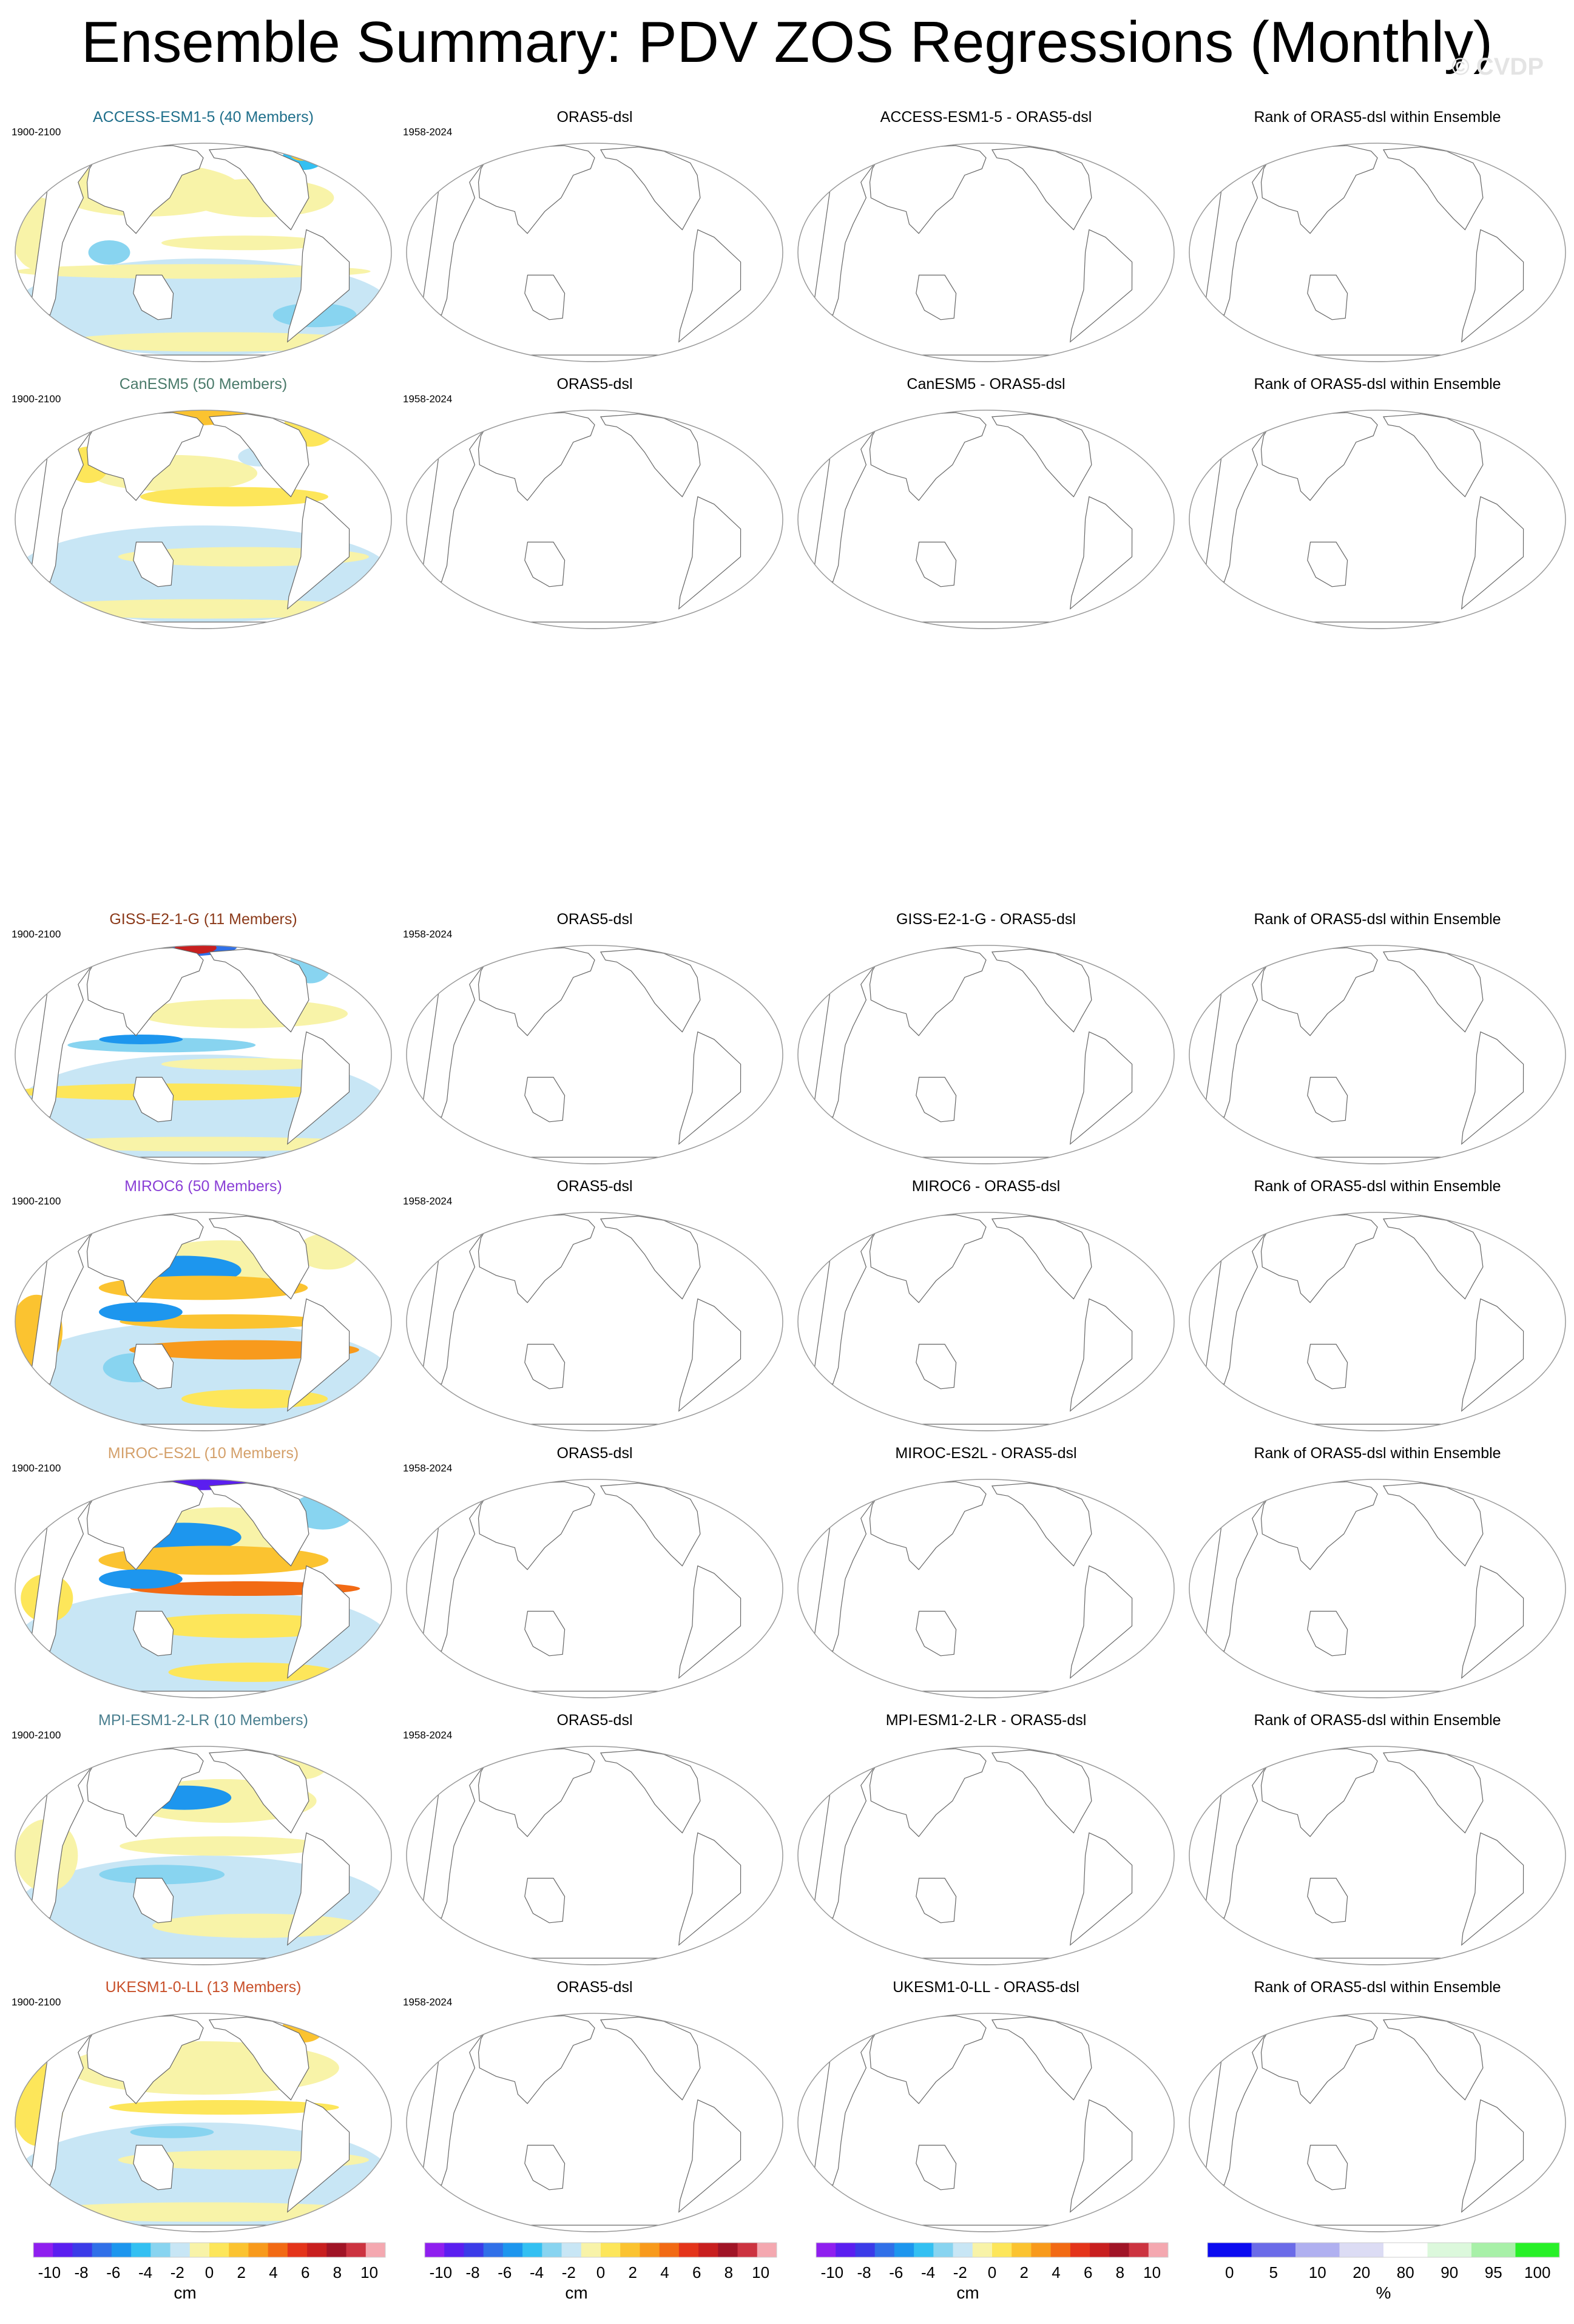  What do you see at coordinates (428, 399) in the screenshot?
I see `panel-period: 1958-2024` at bounding box center [428, 399].